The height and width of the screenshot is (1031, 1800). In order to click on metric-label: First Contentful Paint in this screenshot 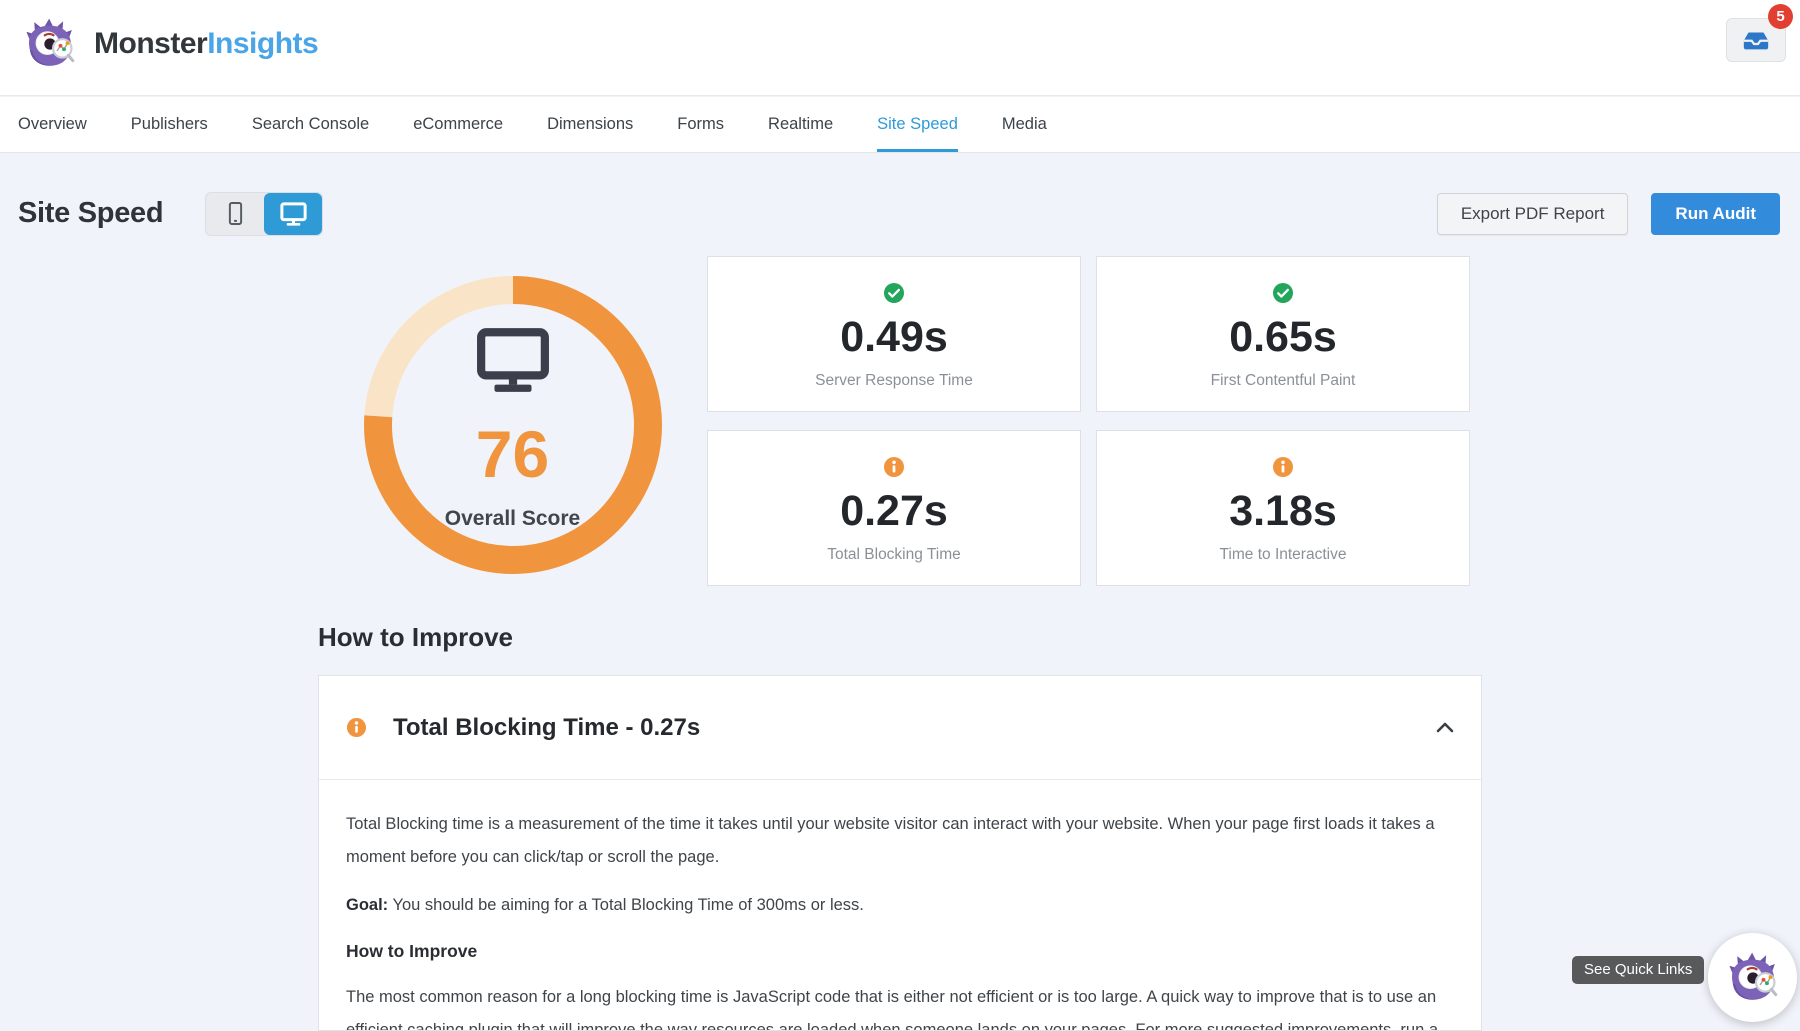, I will do `click(1283, 380)`.